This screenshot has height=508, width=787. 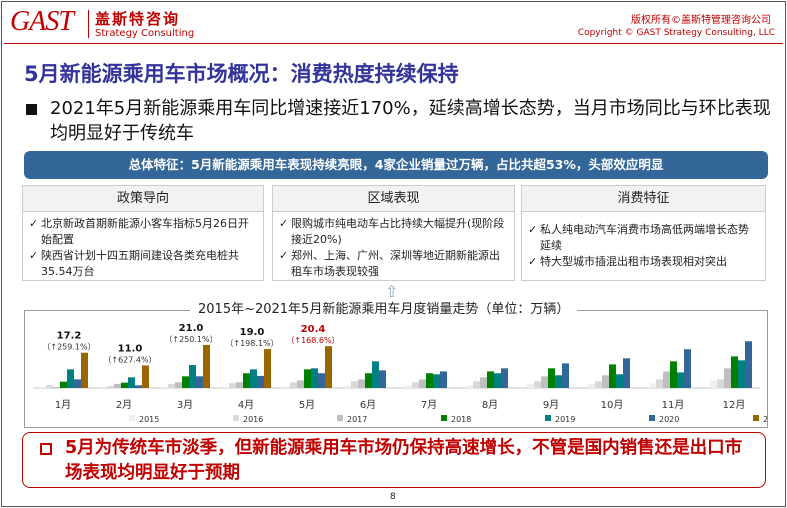 I want to click on copyright-cn: 版权所有©盖斯特管理咨询公司, so click(x=701, y=20).